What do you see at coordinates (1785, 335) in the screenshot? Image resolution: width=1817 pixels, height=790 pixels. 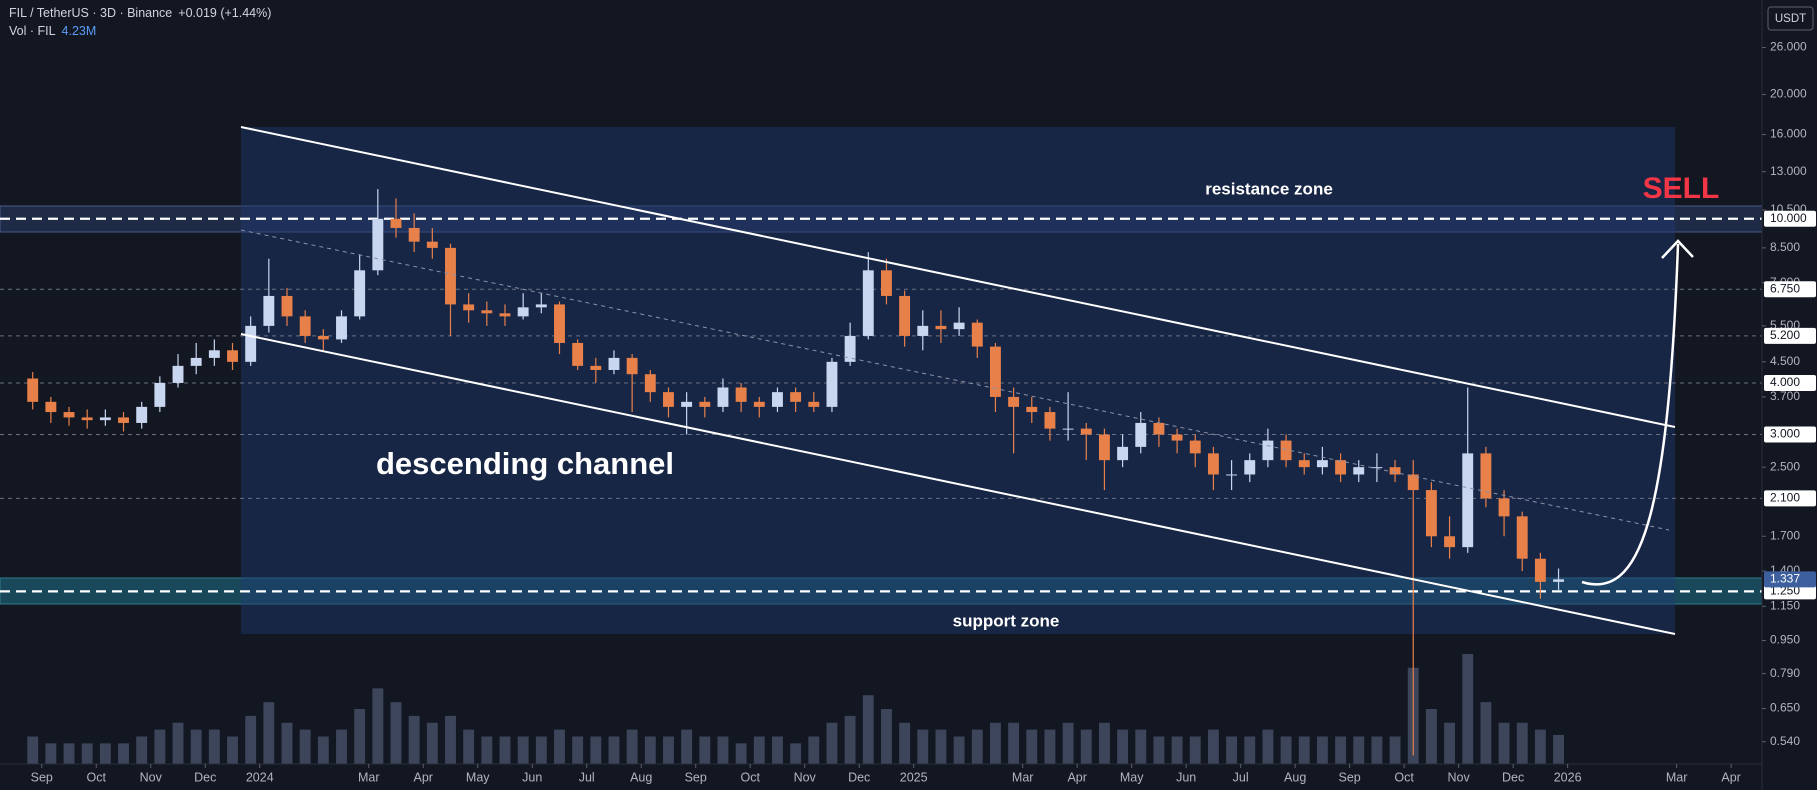 I see `price-line-label: 5.200` at bounding box center [1785, 335].